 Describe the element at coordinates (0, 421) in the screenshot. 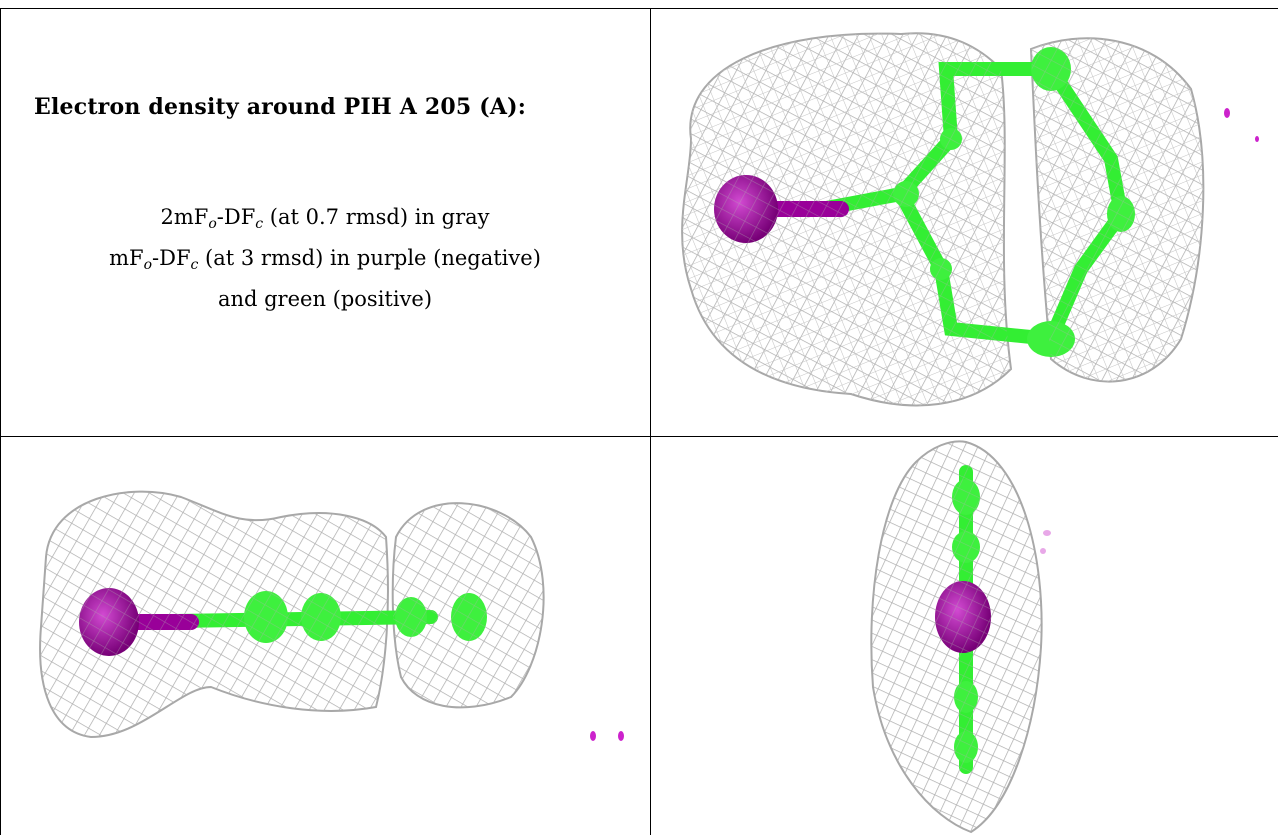

I see `border-left` at that location.